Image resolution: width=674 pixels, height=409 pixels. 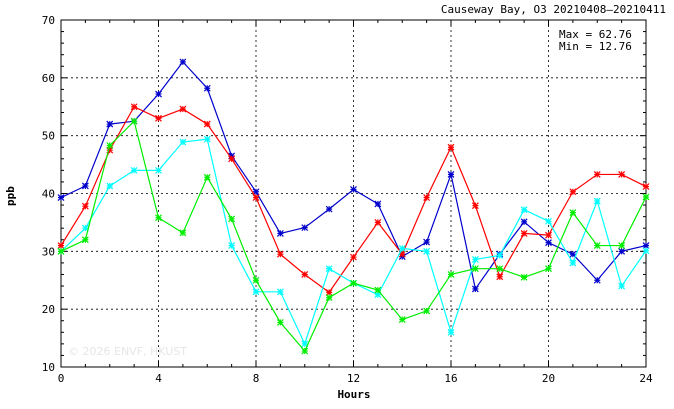 What do you see at coordinates (353, 378) in the screenshot?
I see `x-tick-label: 12` at bounding box center [353, 378].